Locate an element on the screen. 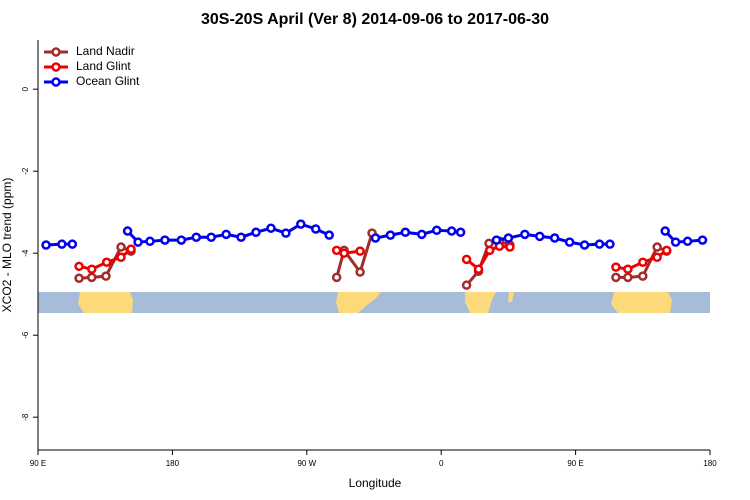 The width and height of the screenshot is (750, 500). map-strip is located at coordinates (374, 302).